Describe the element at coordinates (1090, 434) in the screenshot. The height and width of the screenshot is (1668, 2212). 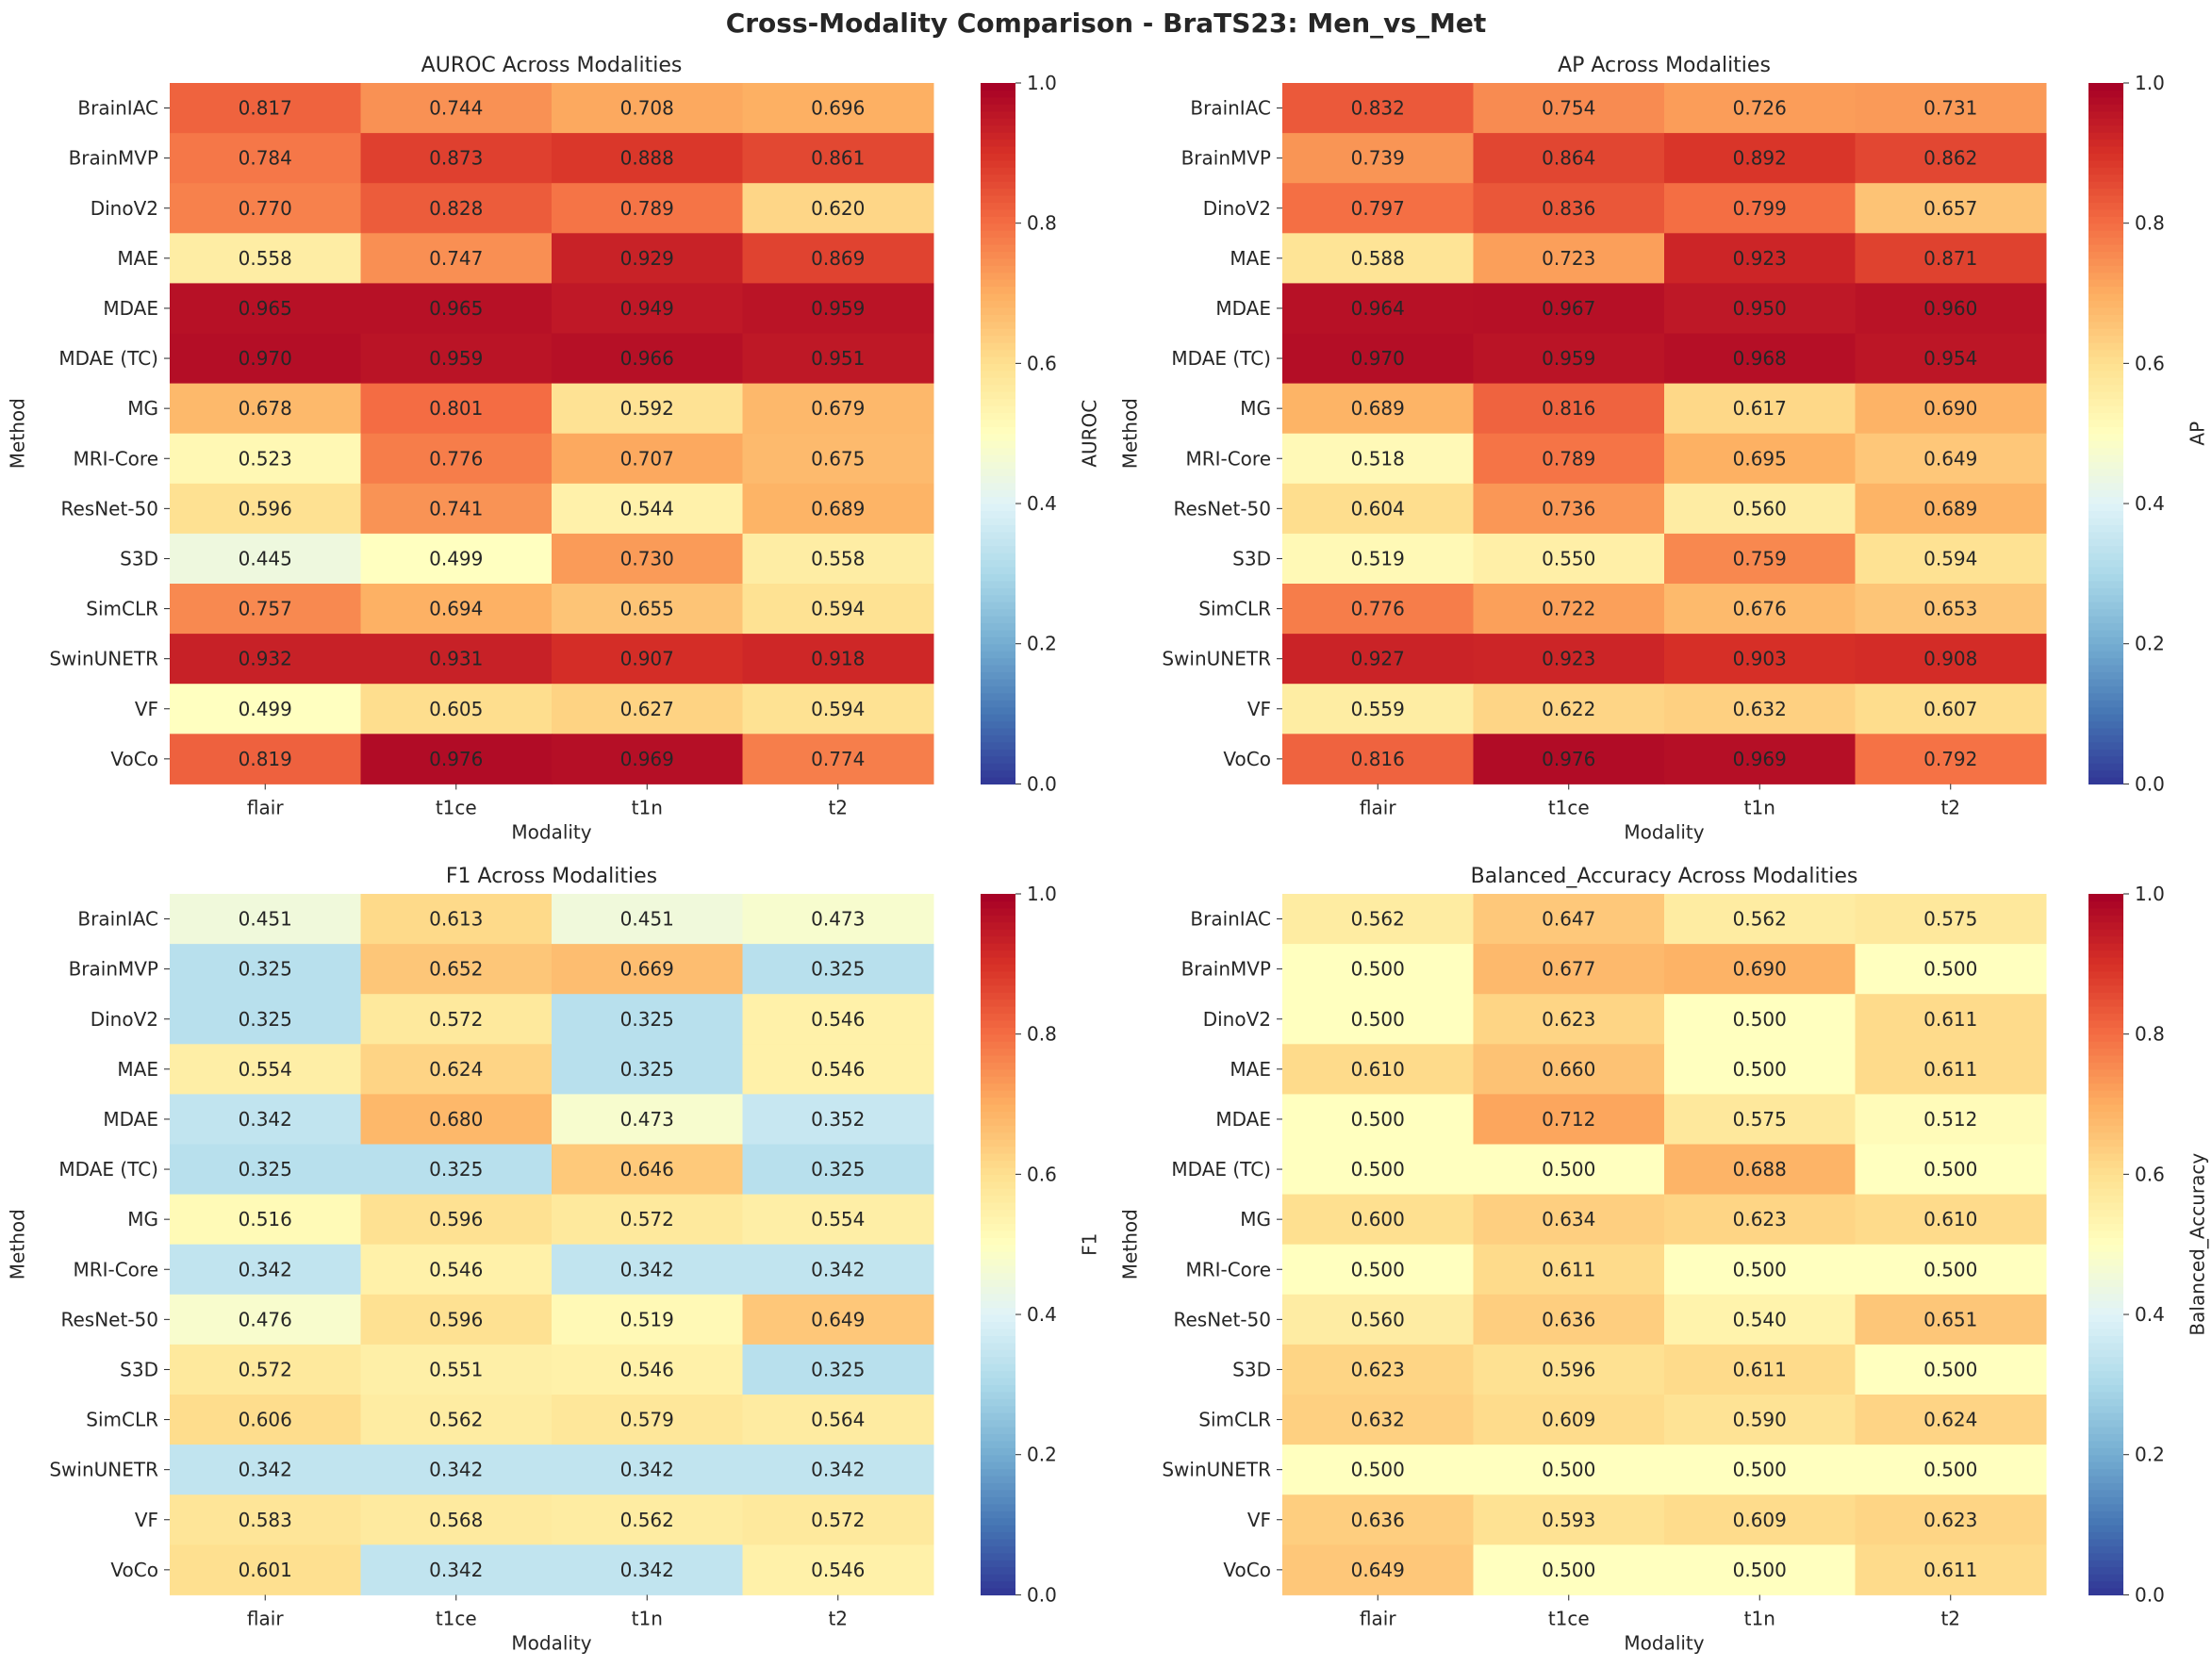
I see `colorbar-label: AUROC` at that location.